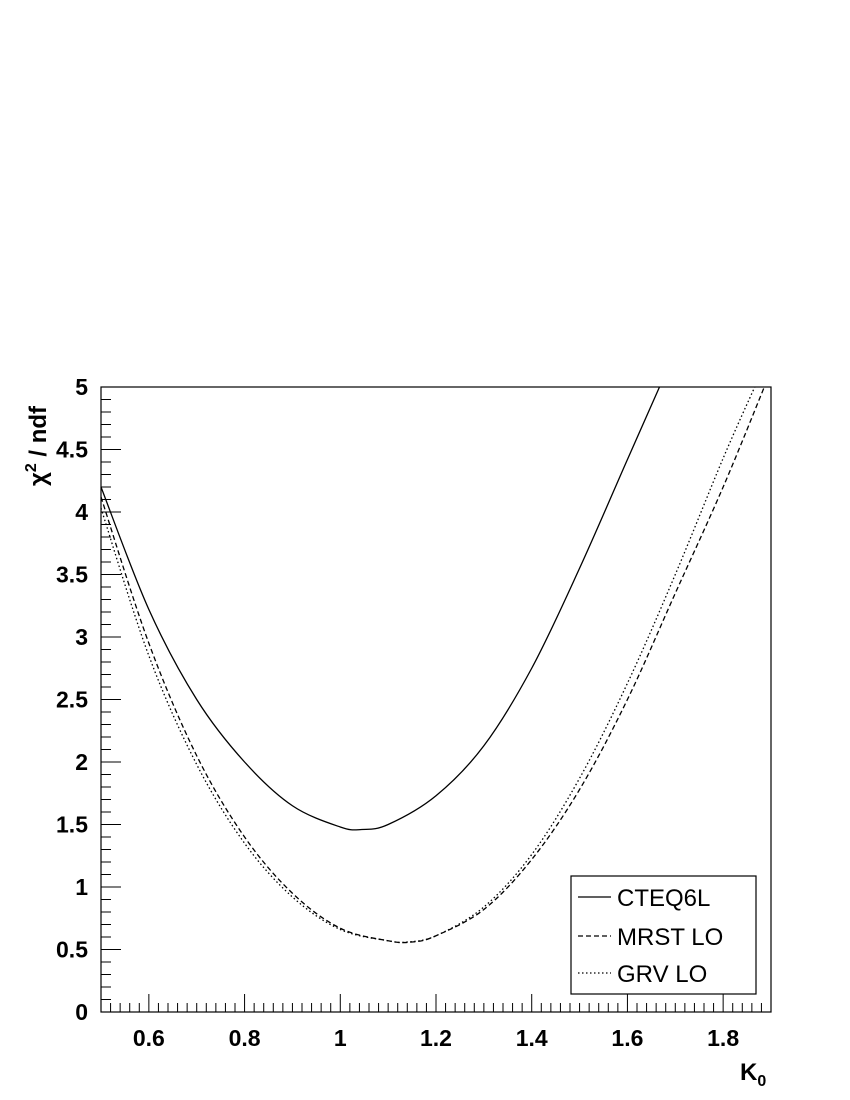 Image resolution: width=850 pixels, height=1100 pixels. I want to click on y-tick-label: 4.5, so click(72, 450).